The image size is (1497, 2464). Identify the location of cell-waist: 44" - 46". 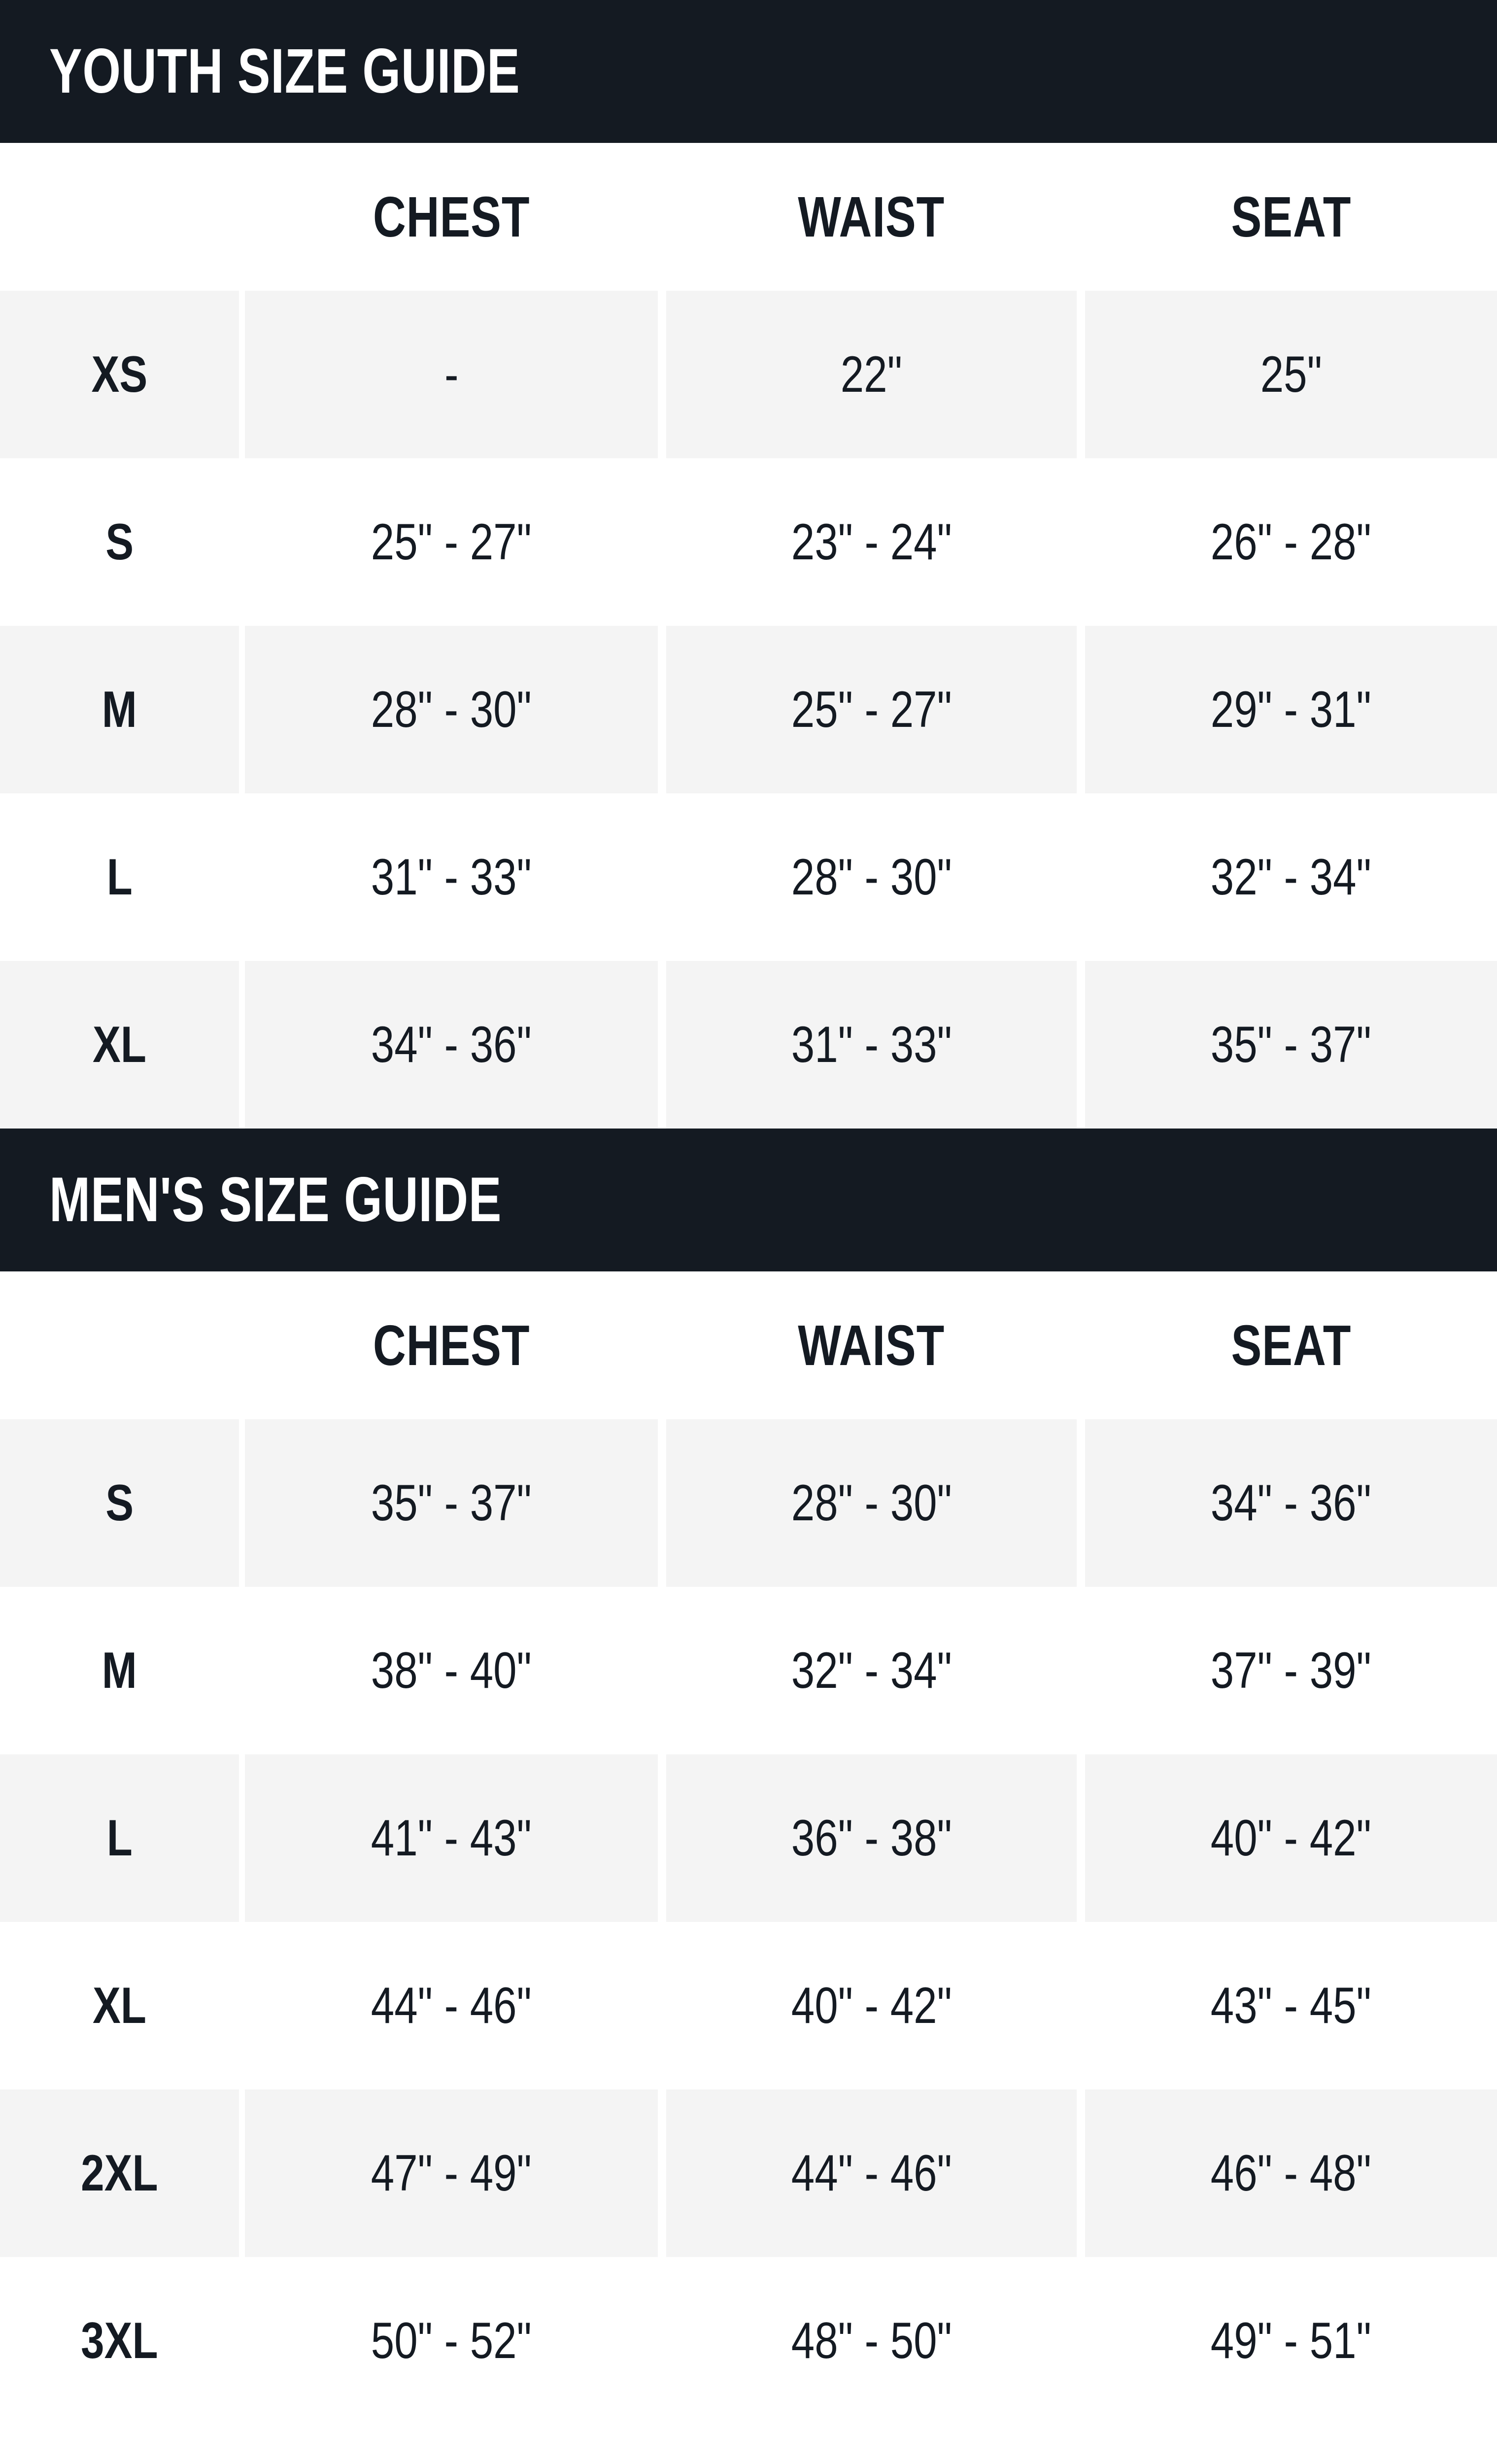
(871, 2173).